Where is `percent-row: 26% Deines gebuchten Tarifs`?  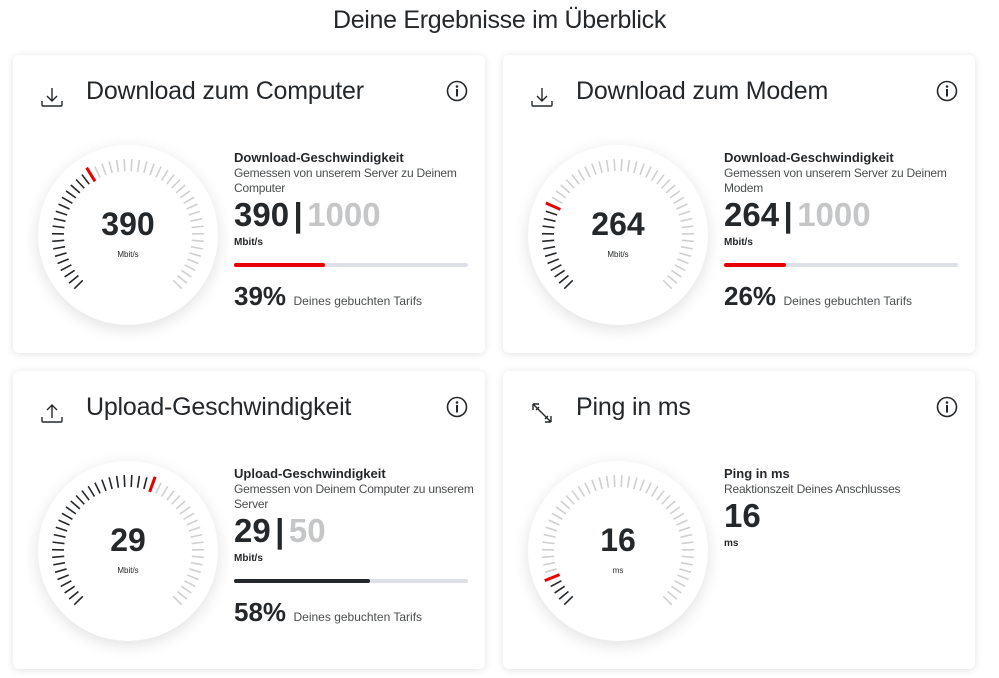
percent-row: 26% Deines gebuchten Tarifs is located at coordinates (818, 296).